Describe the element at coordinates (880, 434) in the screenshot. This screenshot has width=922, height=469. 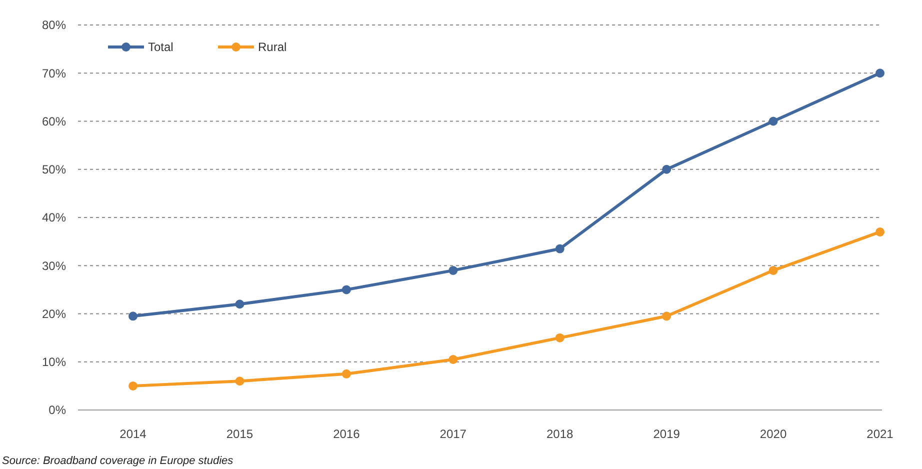
I see `x-tick-label: 2021` at that location.